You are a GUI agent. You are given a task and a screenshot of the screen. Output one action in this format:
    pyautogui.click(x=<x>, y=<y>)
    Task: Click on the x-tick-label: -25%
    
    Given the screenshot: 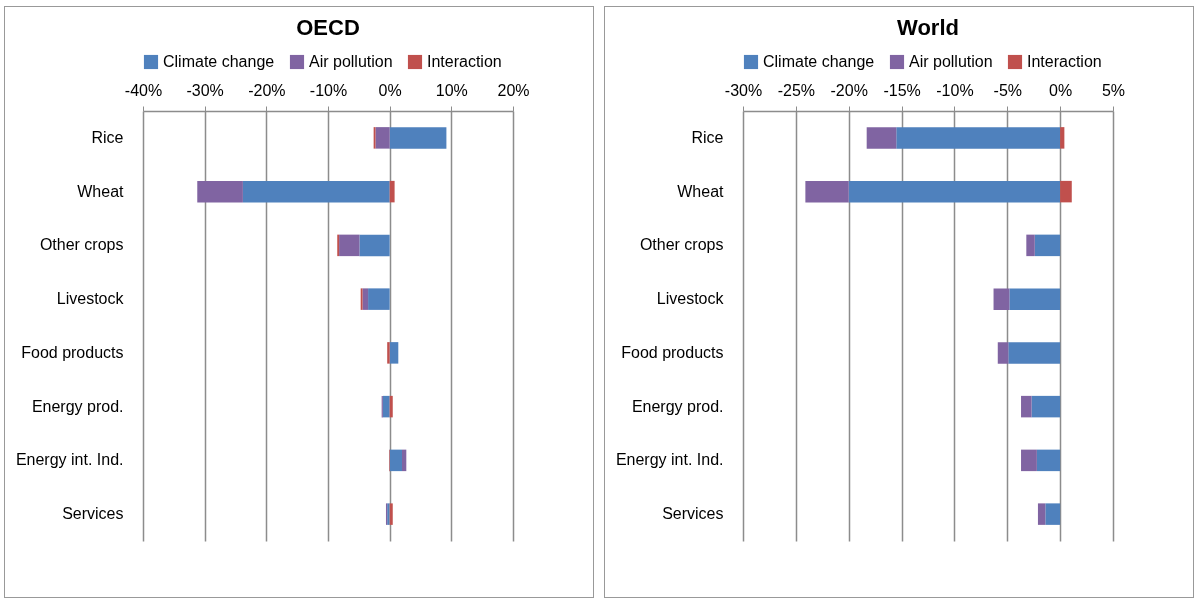 What is the action you would take?
    pyautogui.click(x=796, y=90)
    